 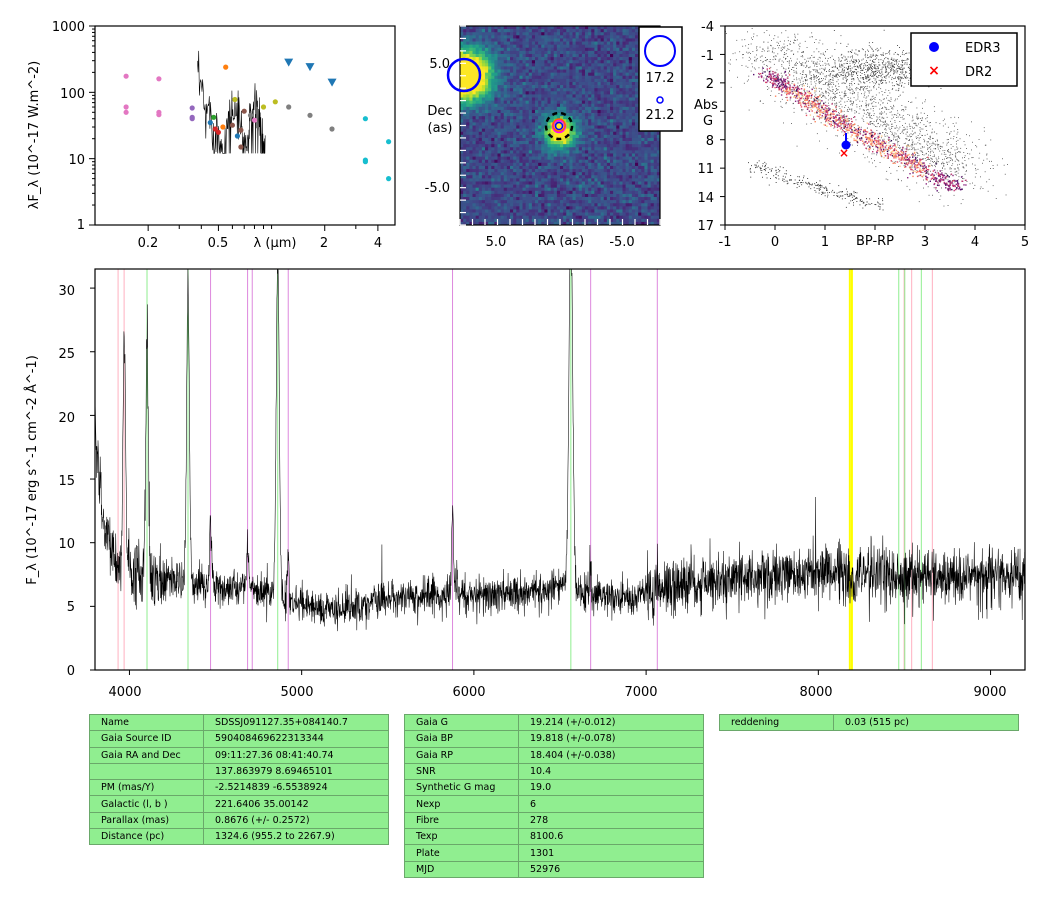 What do you see at coordinates (660, 100) in the screenshot?
I see `legend-small-circle` at bounding box center [660, 100].